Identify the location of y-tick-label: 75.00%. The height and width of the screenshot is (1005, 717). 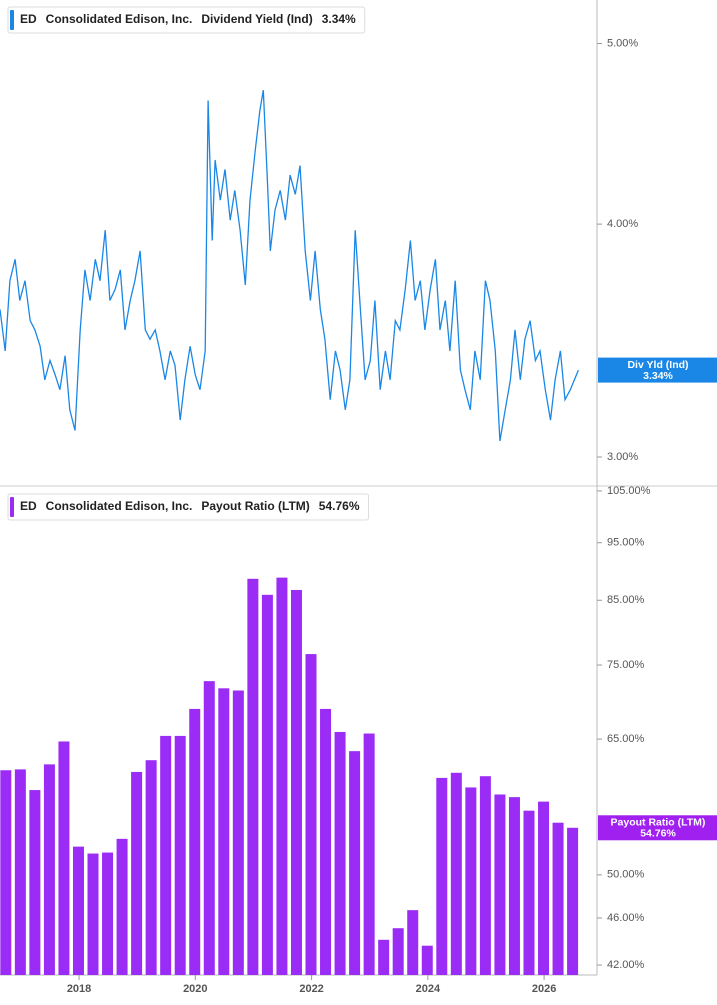
(626, 665).